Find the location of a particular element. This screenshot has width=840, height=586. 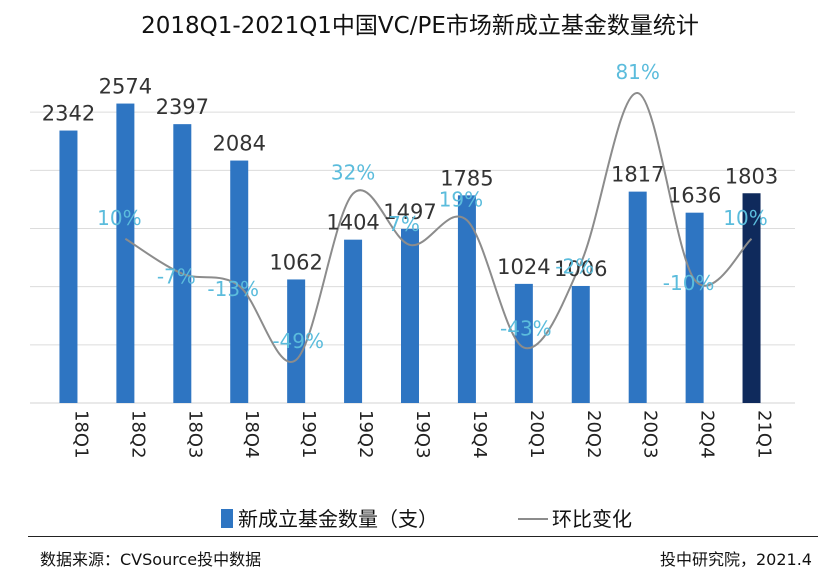

bar-value-label: 1497 is located at coordinates (409, 212).